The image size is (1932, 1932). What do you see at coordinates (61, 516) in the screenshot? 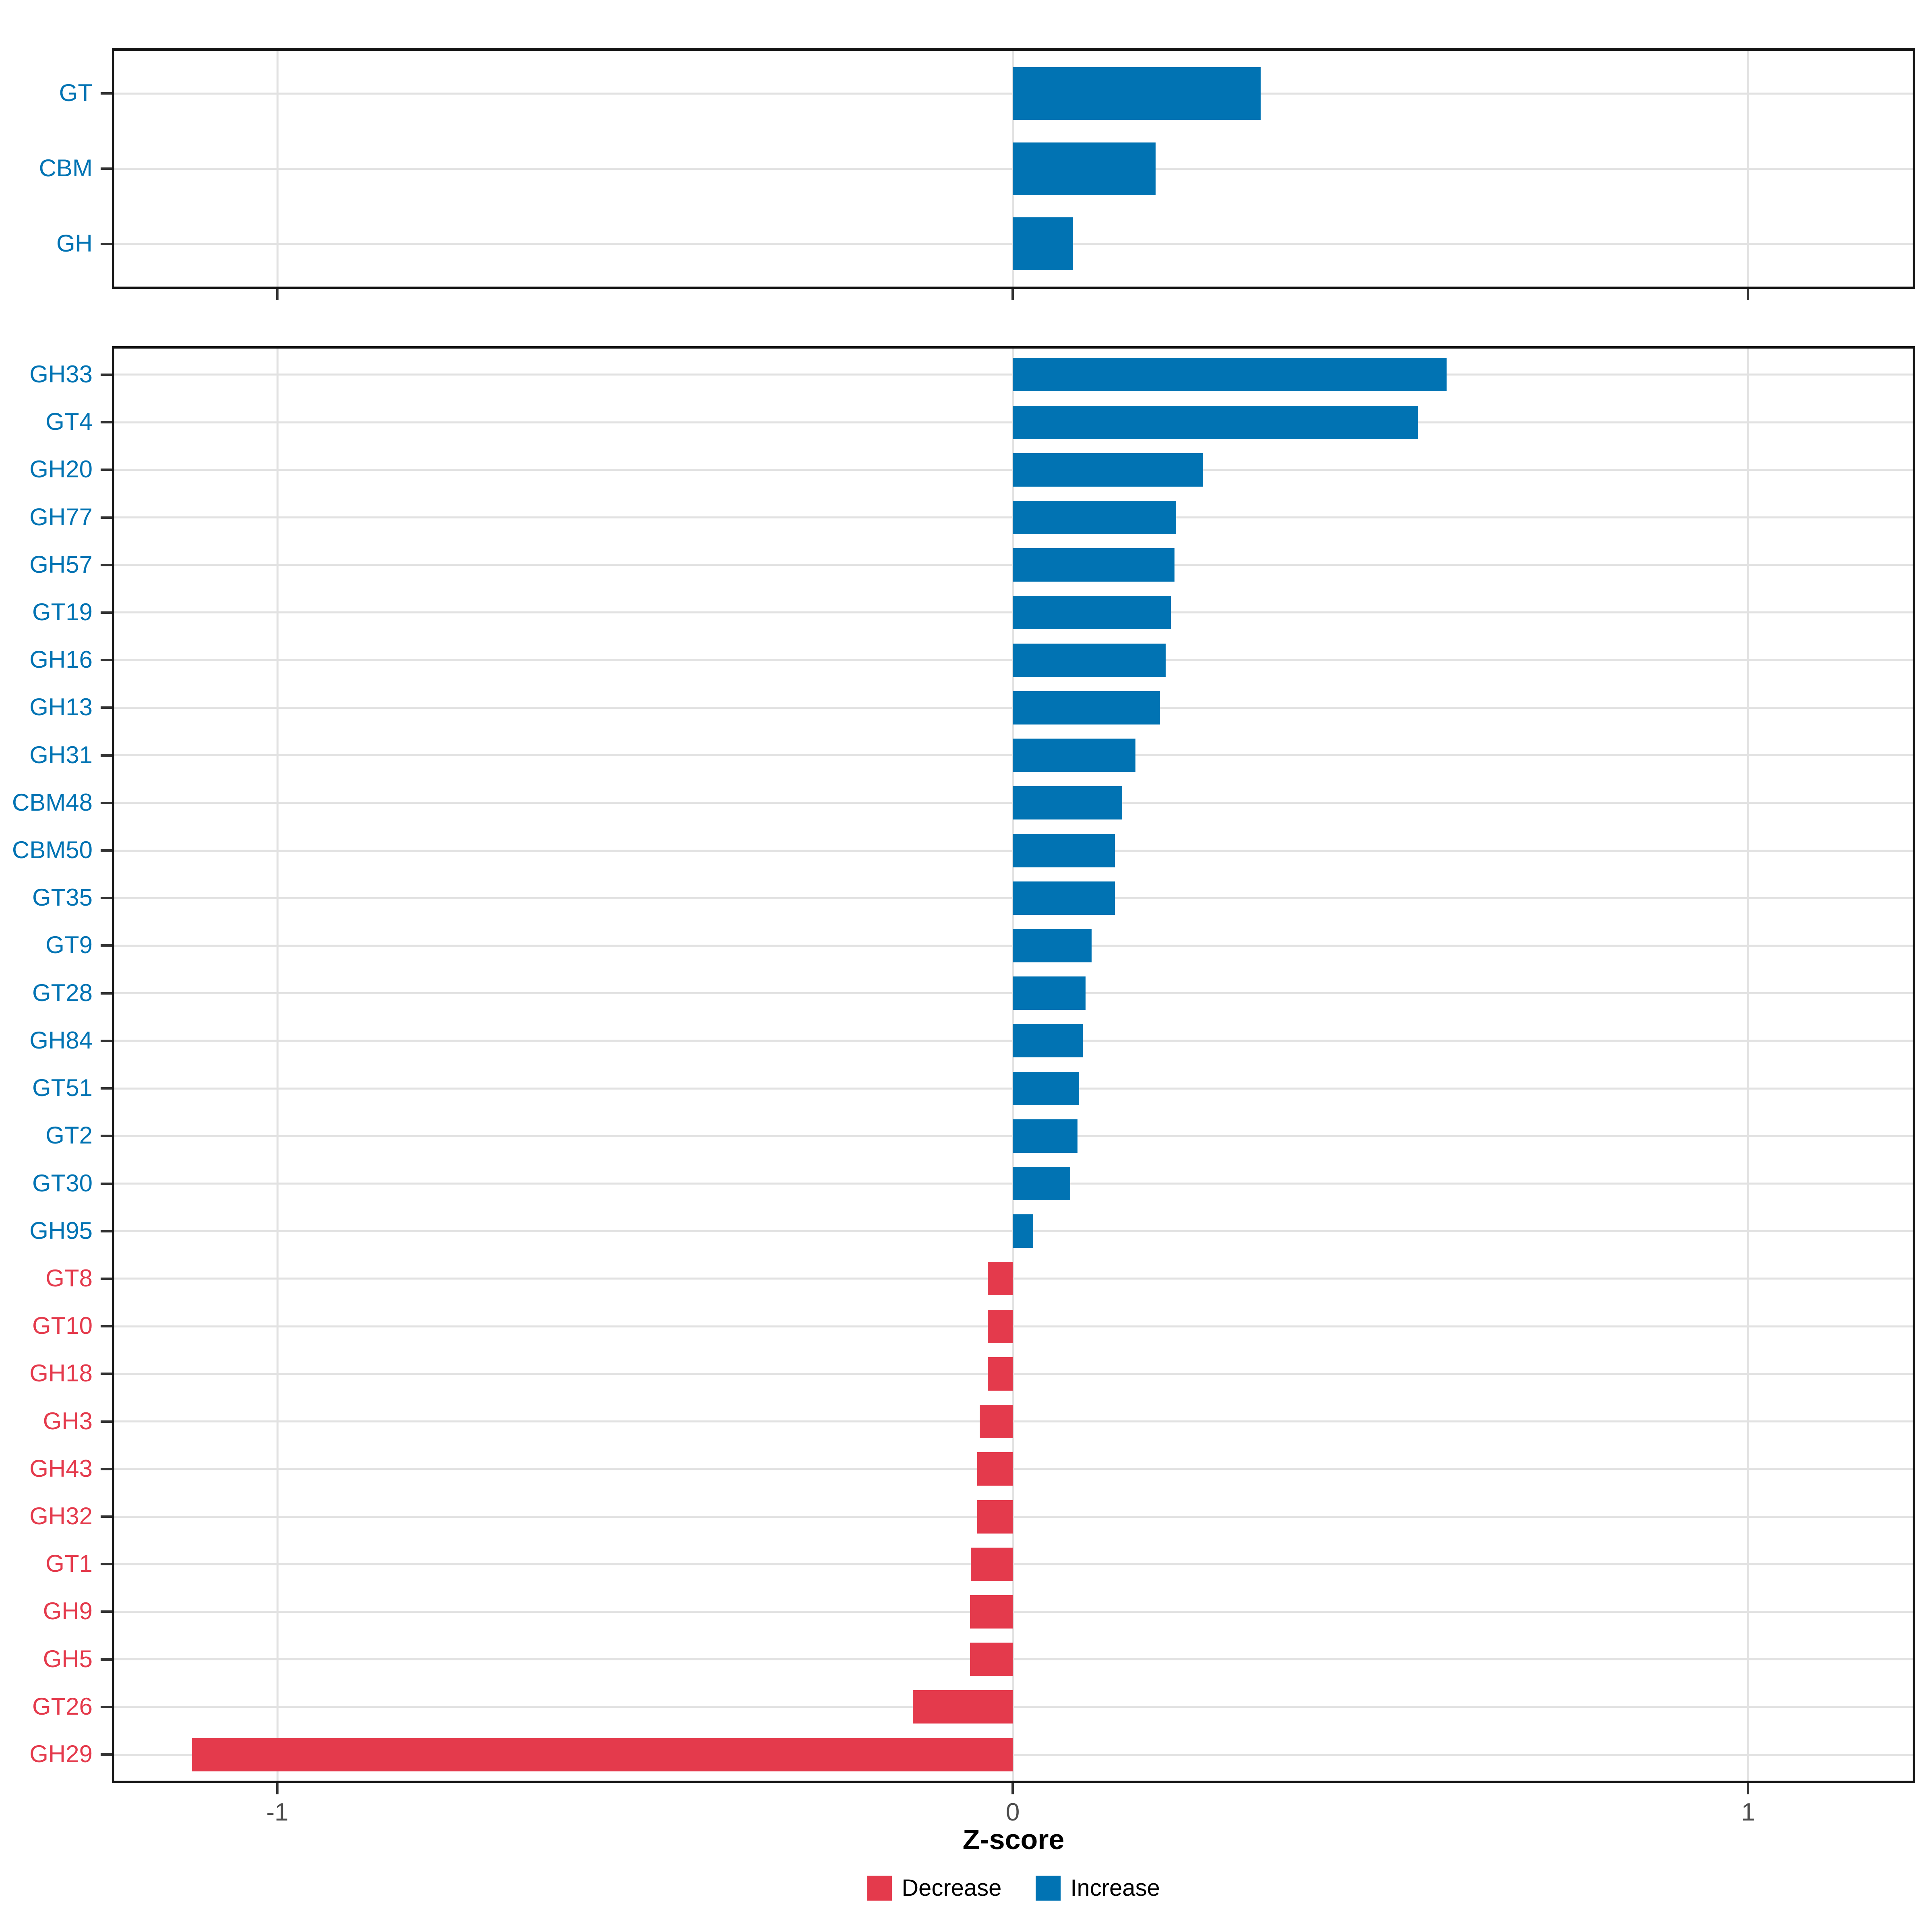
I see `category-label-GH77: GH77` at bounding box center [61, 516].